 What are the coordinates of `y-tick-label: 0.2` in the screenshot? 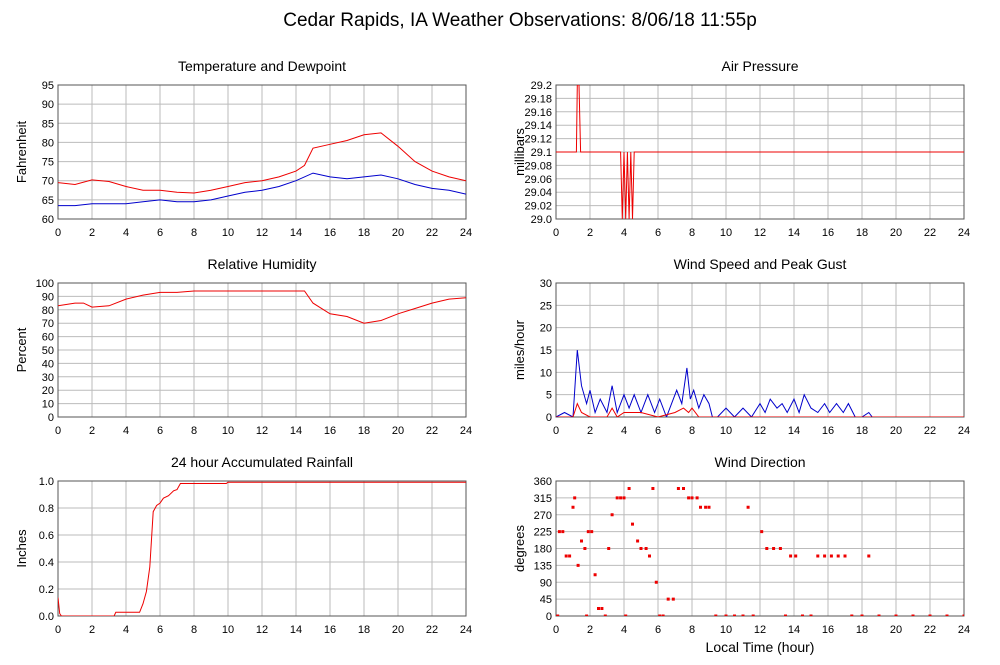 It's located at (46, 590).